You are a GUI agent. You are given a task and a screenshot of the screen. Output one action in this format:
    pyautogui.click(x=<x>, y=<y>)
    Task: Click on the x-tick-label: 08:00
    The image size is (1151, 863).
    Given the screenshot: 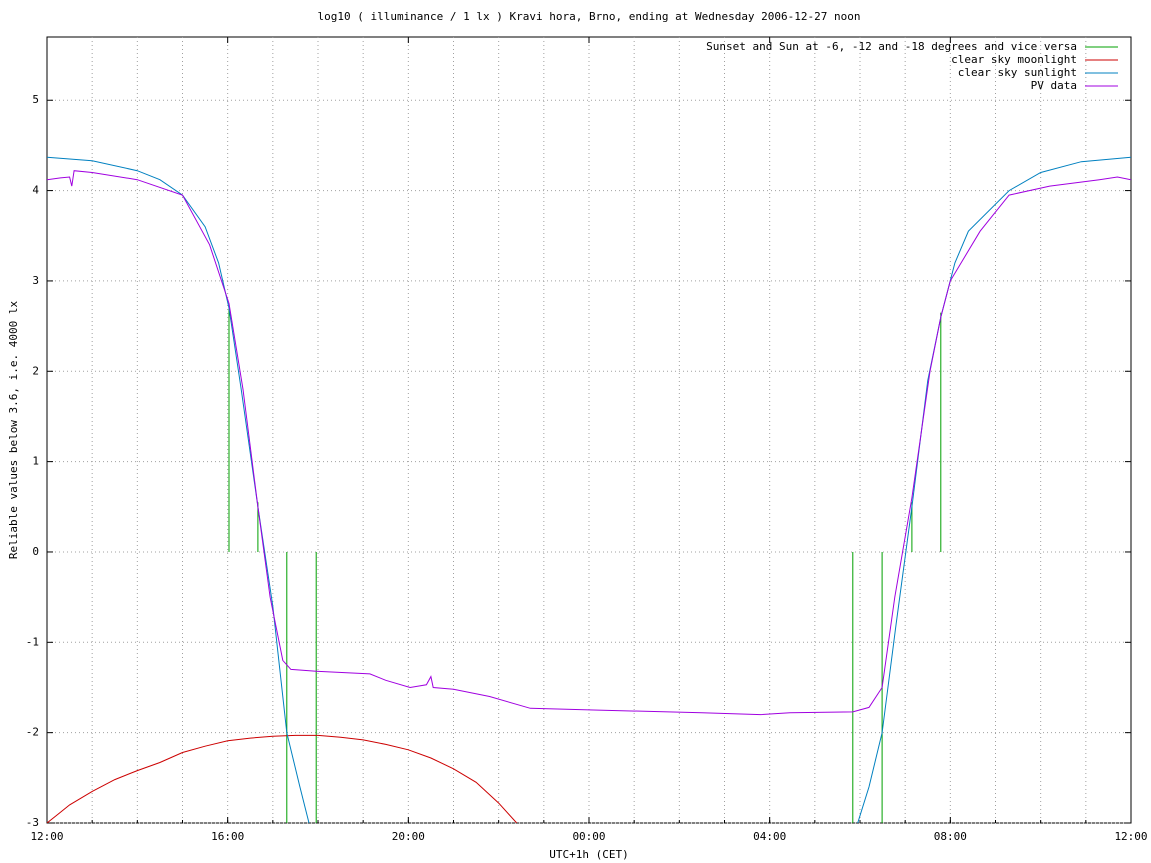 What is the action you would take?
    pyautogui.click(x=950, y=836)
    